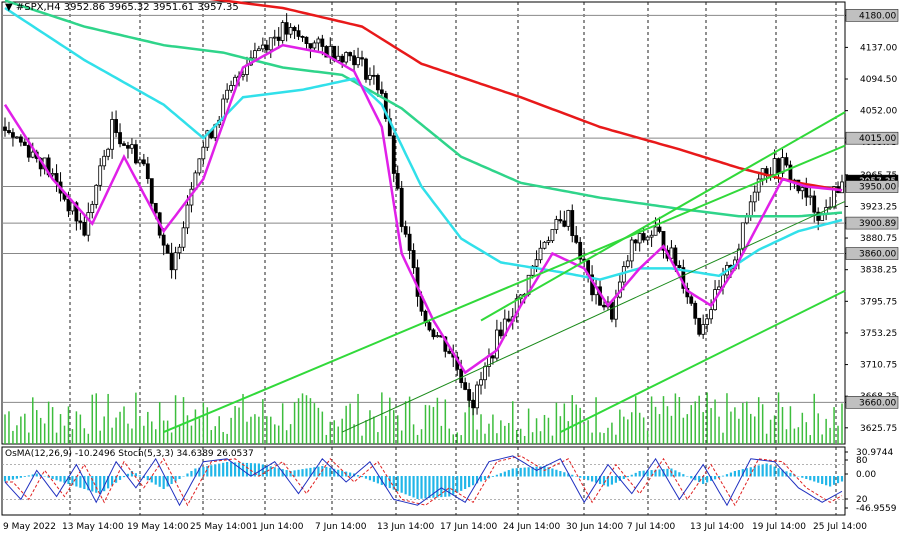  I want to click on price-tick-label: 4094.50, so click(878, 80).